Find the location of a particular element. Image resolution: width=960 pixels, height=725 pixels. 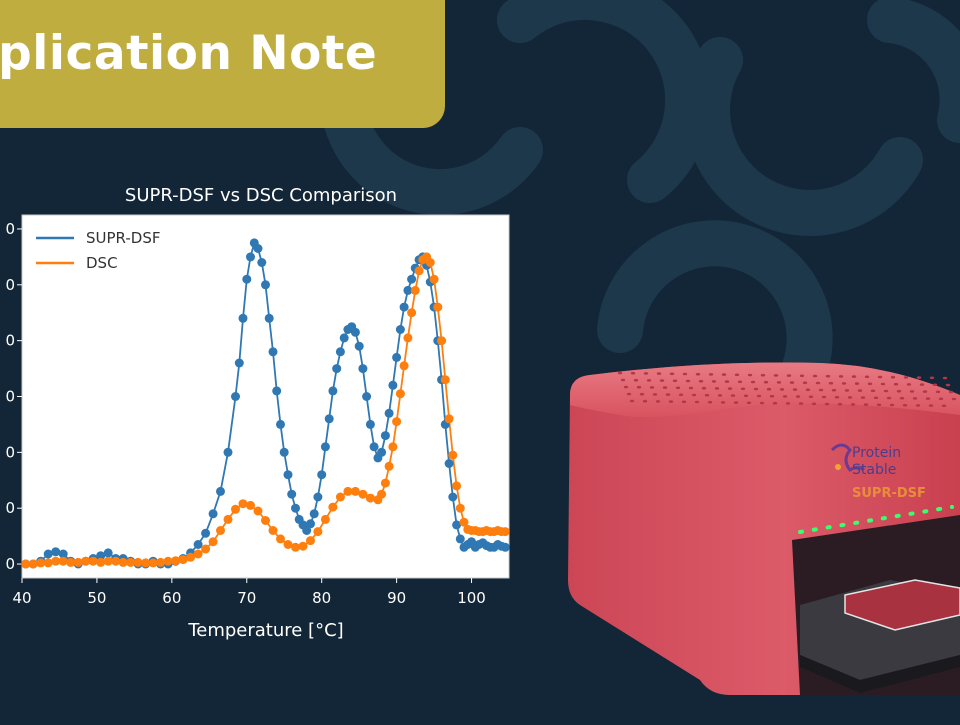

y-axis-ticks: 0 0 0 0 0 0 0 is located at coordinates (13, 396).